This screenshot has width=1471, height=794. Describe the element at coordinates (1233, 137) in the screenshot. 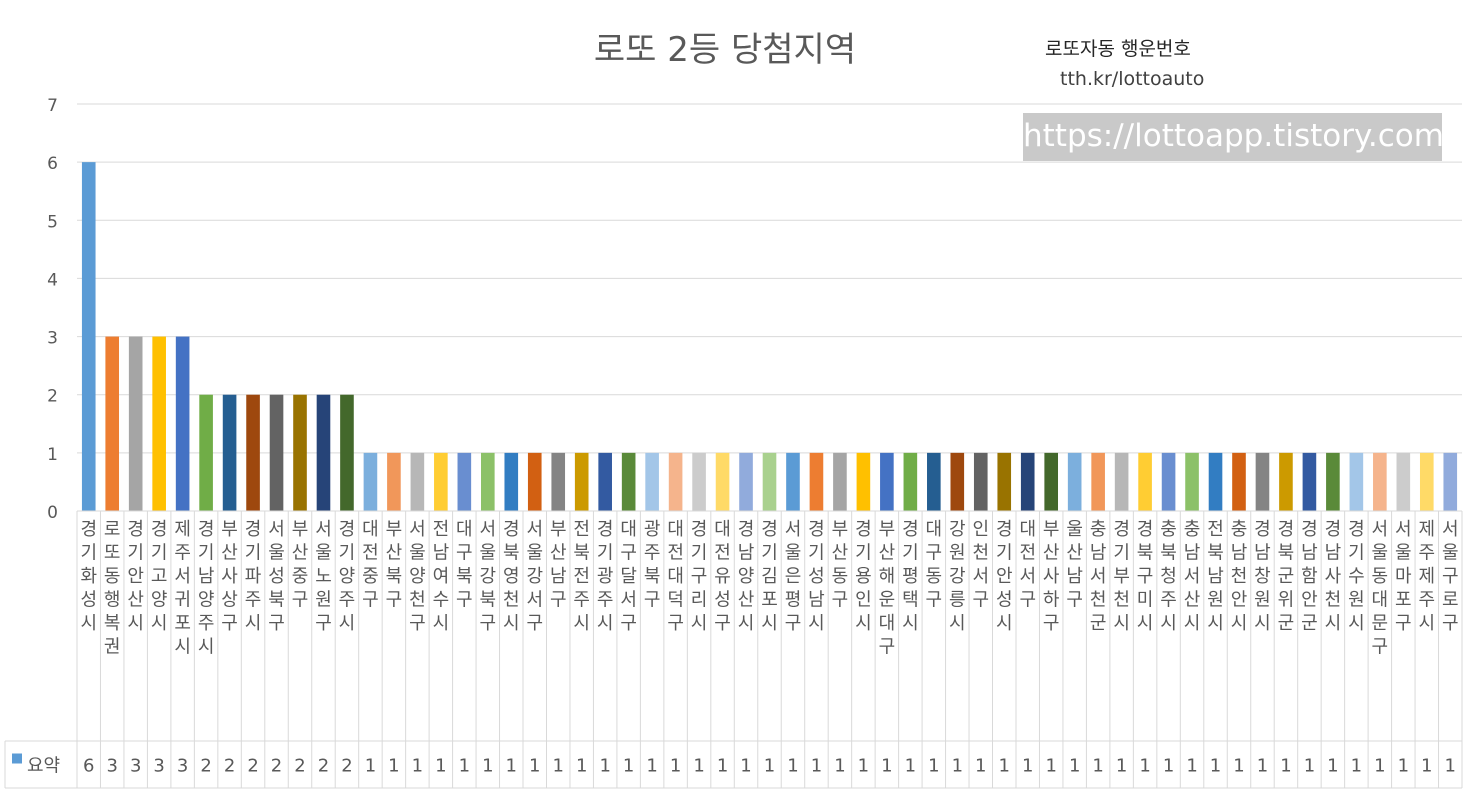

I see `site-url-banner: https://lottoapp.tistory.com` at that location.